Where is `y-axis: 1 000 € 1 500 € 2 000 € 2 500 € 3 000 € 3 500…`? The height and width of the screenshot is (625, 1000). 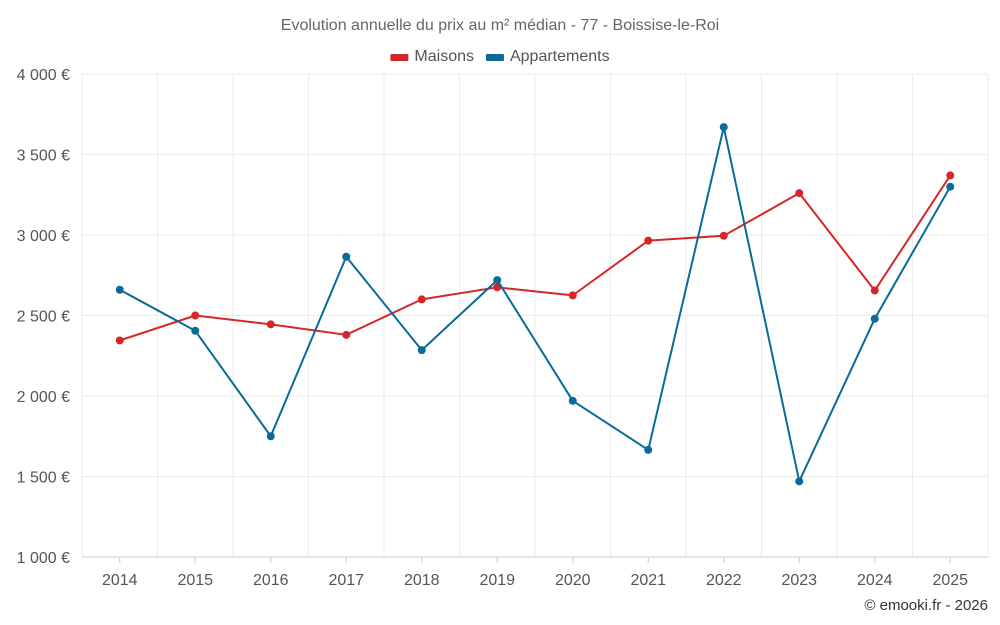 y-axis: 1 000 € 1 500 € 2 000 € 2 500 € 3 000 € 3 500… is located at coordinates (43, 317).